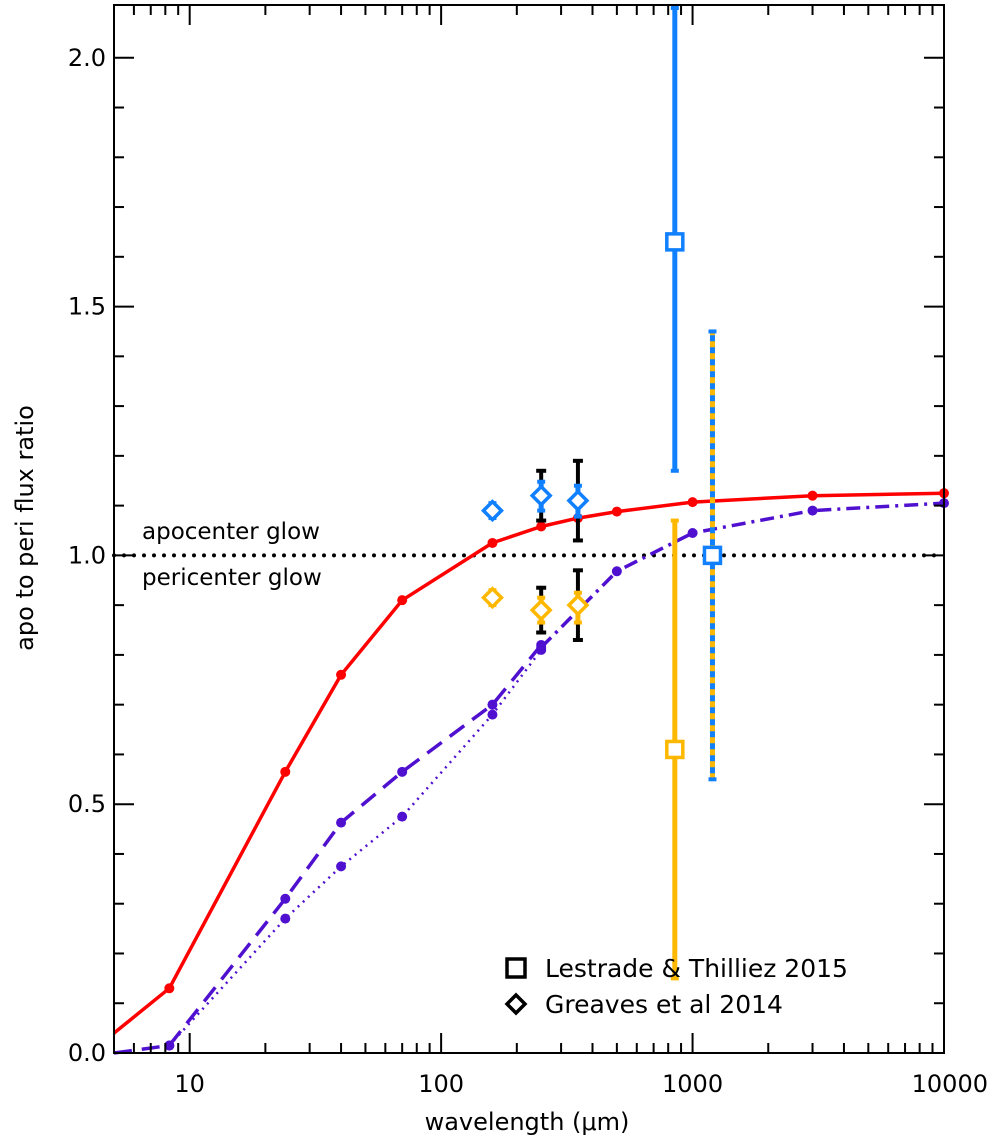 Image resolution: width=993 pixels, height=1142 pixels. What do you see at coordinates (231, 532) in the screenshot?
I see `annotation-apocenter-glow: apocenter glow` at bounding box center [231, 532].